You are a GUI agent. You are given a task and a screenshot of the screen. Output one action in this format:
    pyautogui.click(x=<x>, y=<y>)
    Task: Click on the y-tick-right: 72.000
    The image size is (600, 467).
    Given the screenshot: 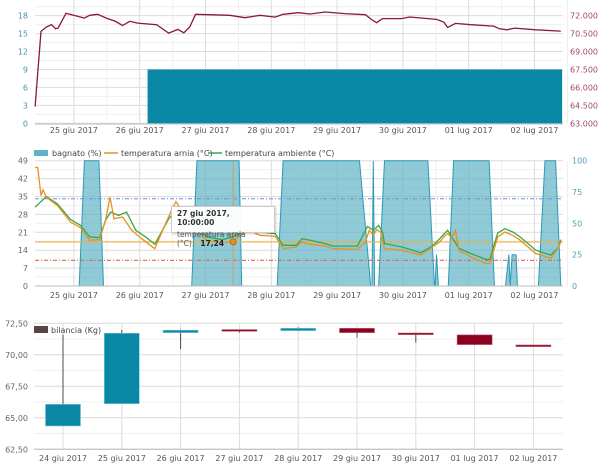 What is the action you would take?
    pyautogui.click(x=584, y=16)
    